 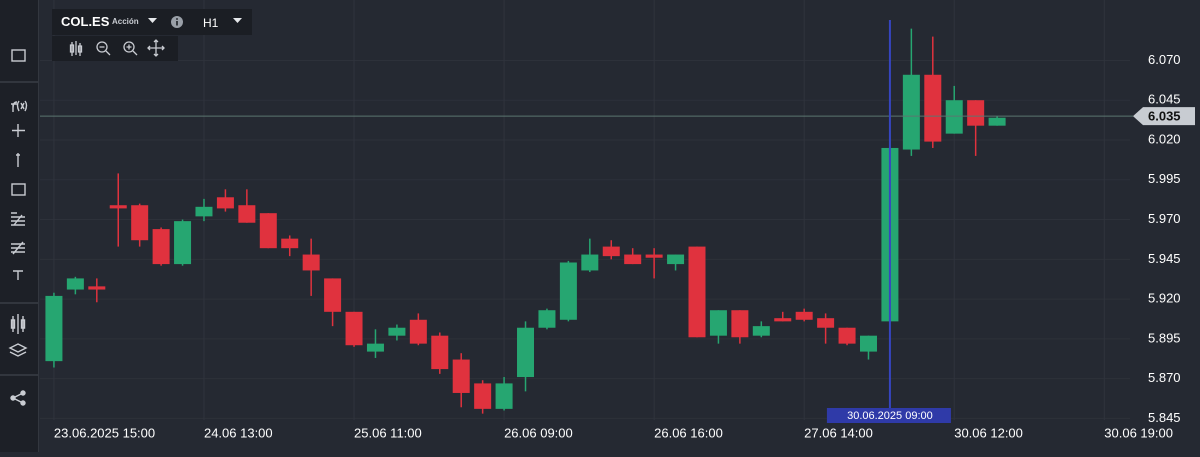 What do you see at coordinates (18, 160) in the screenshot?
I see `line-tool-icon` at bounding box center [18, 160].